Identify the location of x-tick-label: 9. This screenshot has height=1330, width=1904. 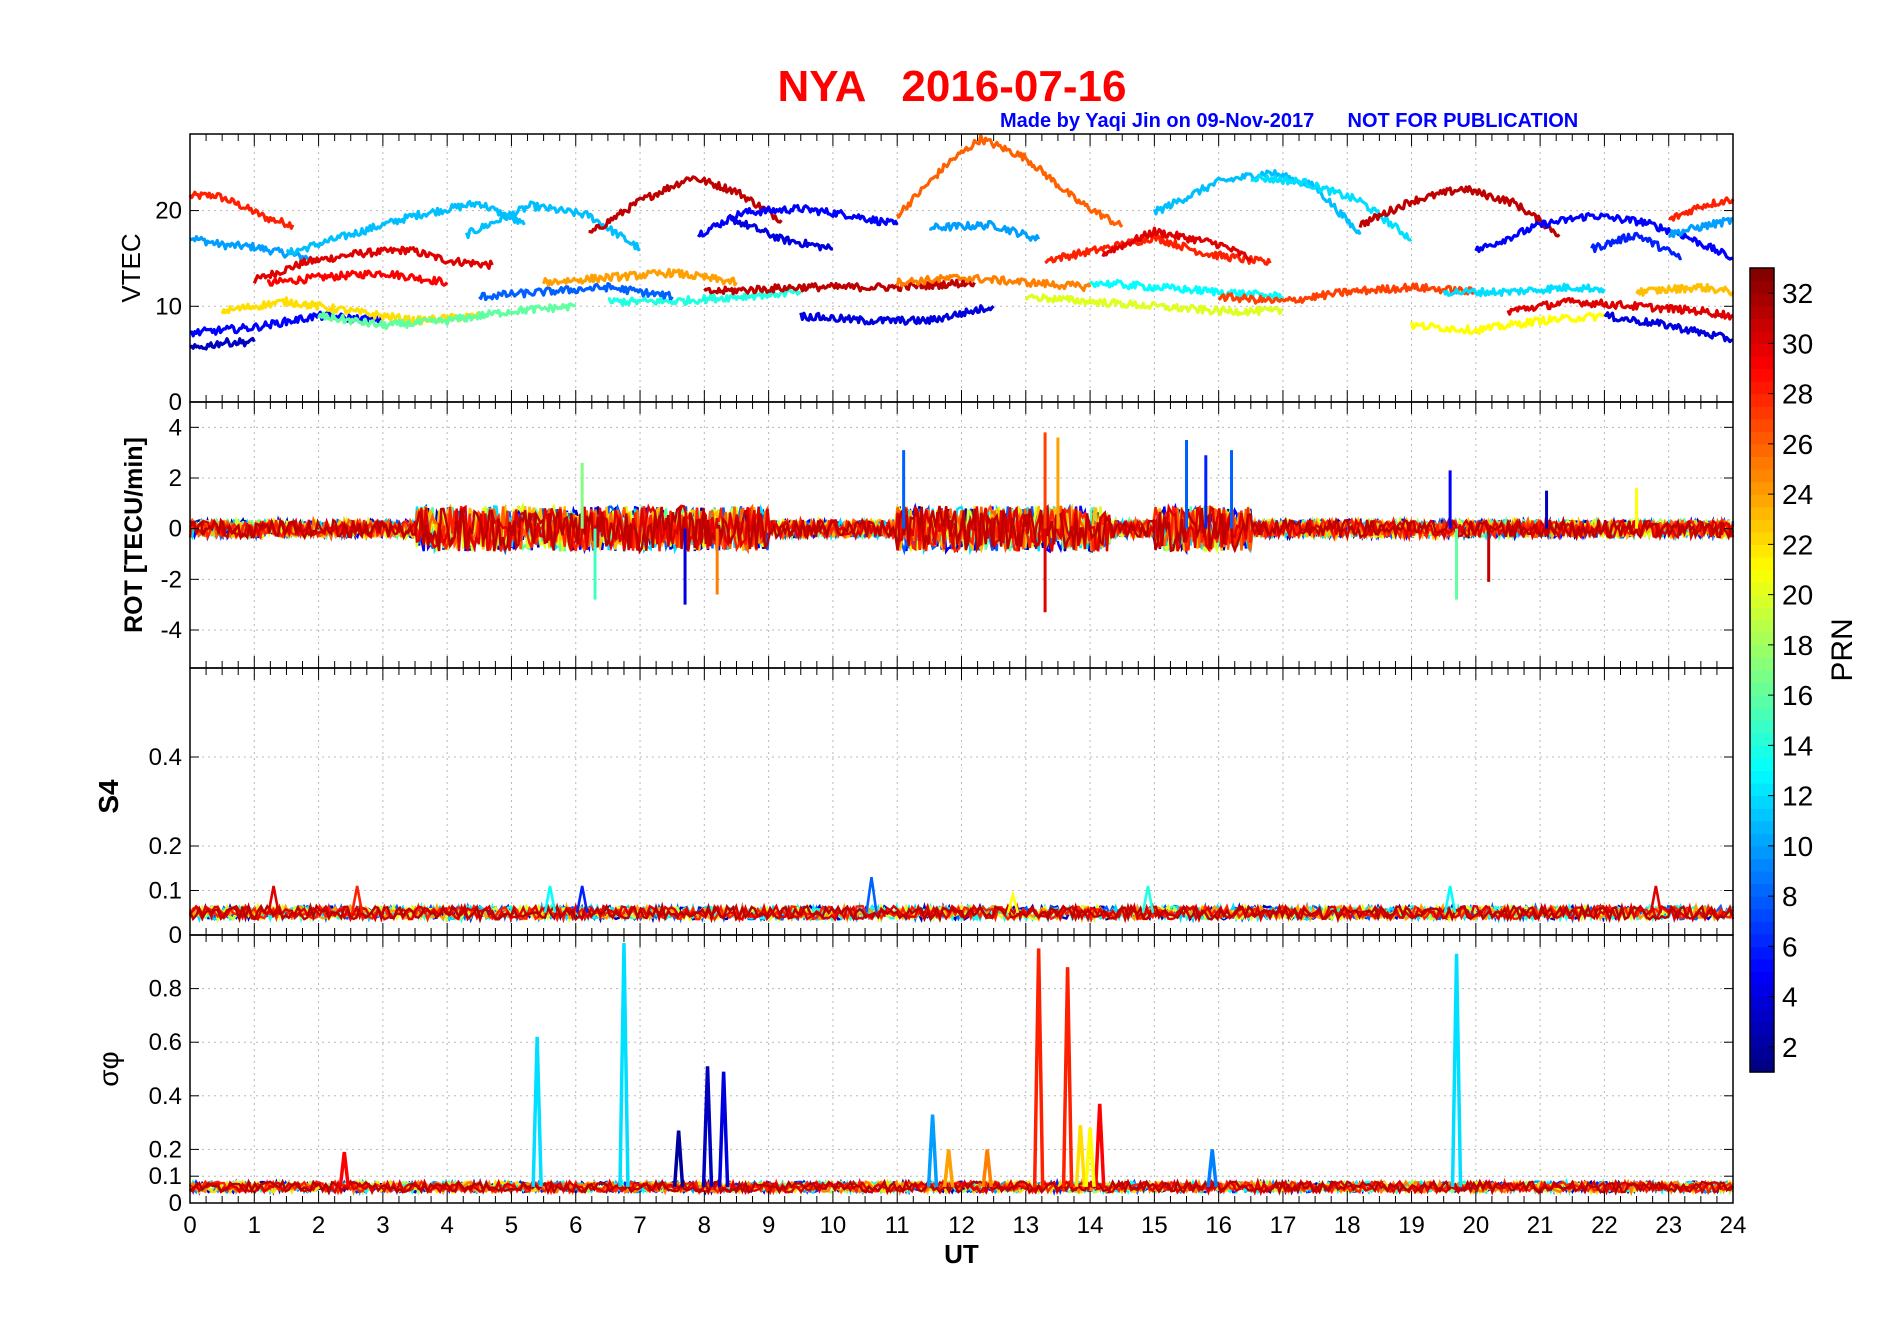
(768, 1225).